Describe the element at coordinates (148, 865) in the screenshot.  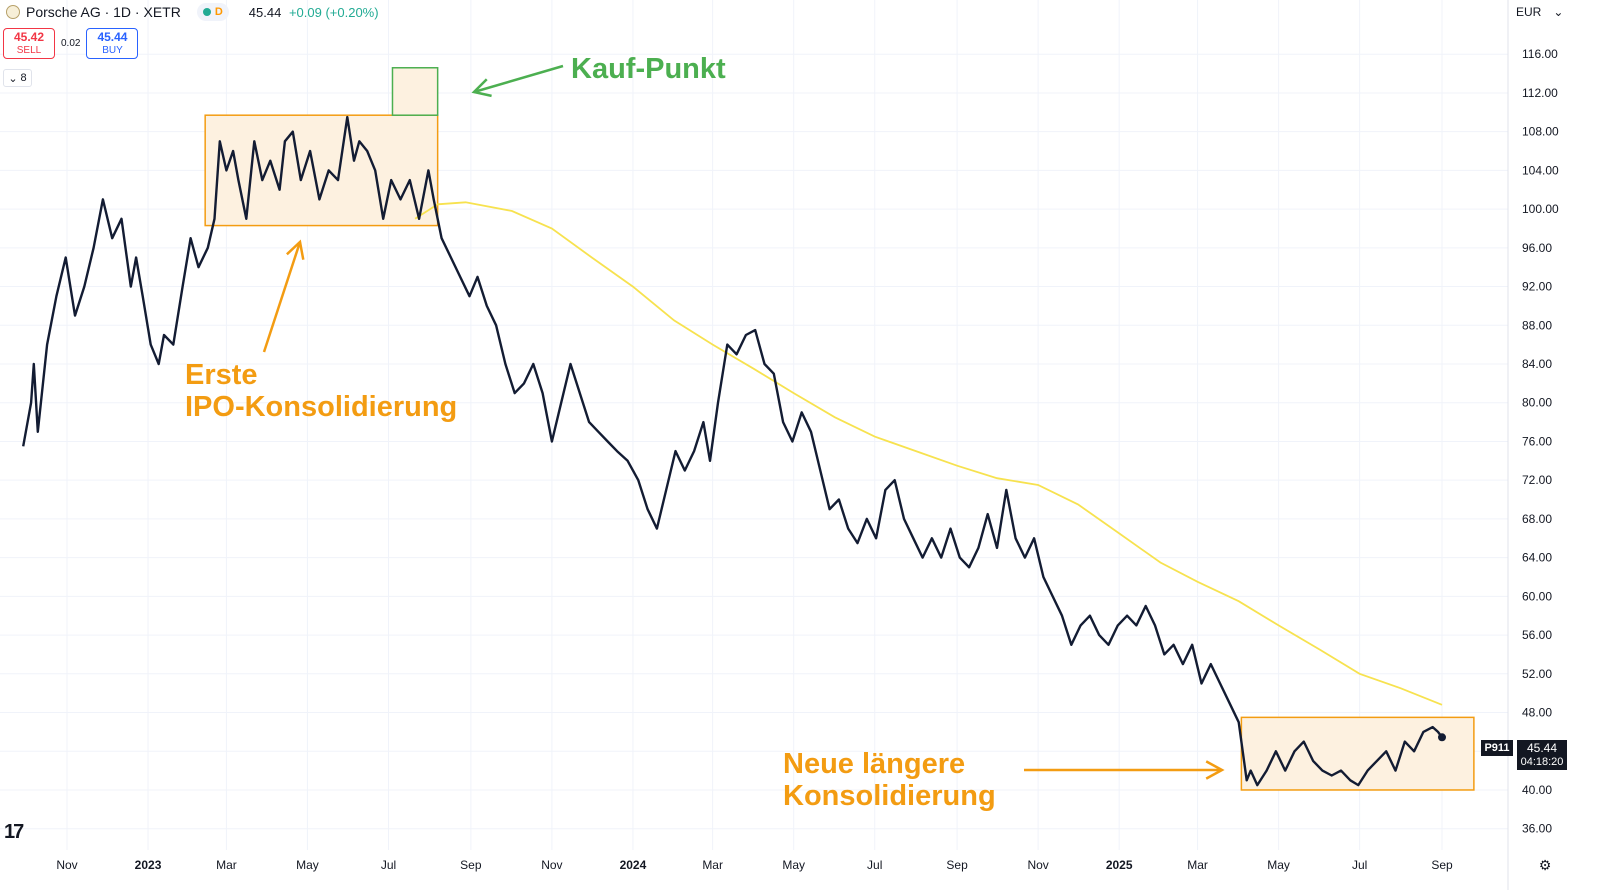
I see `x-tick-label: 2023` at that location.